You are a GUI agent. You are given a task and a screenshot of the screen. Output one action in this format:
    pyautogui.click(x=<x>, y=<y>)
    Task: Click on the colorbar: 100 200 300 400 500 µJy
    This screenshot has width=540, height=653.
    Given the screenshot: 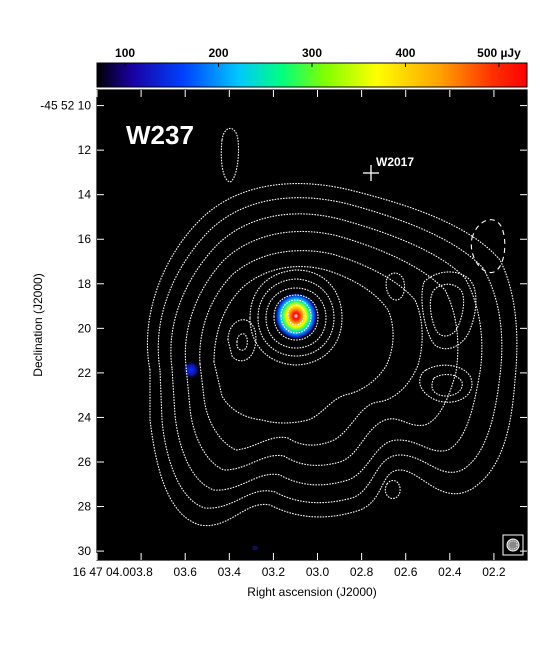 What is the action you would take?
    pyautogui.click(x=312, y=67)
    